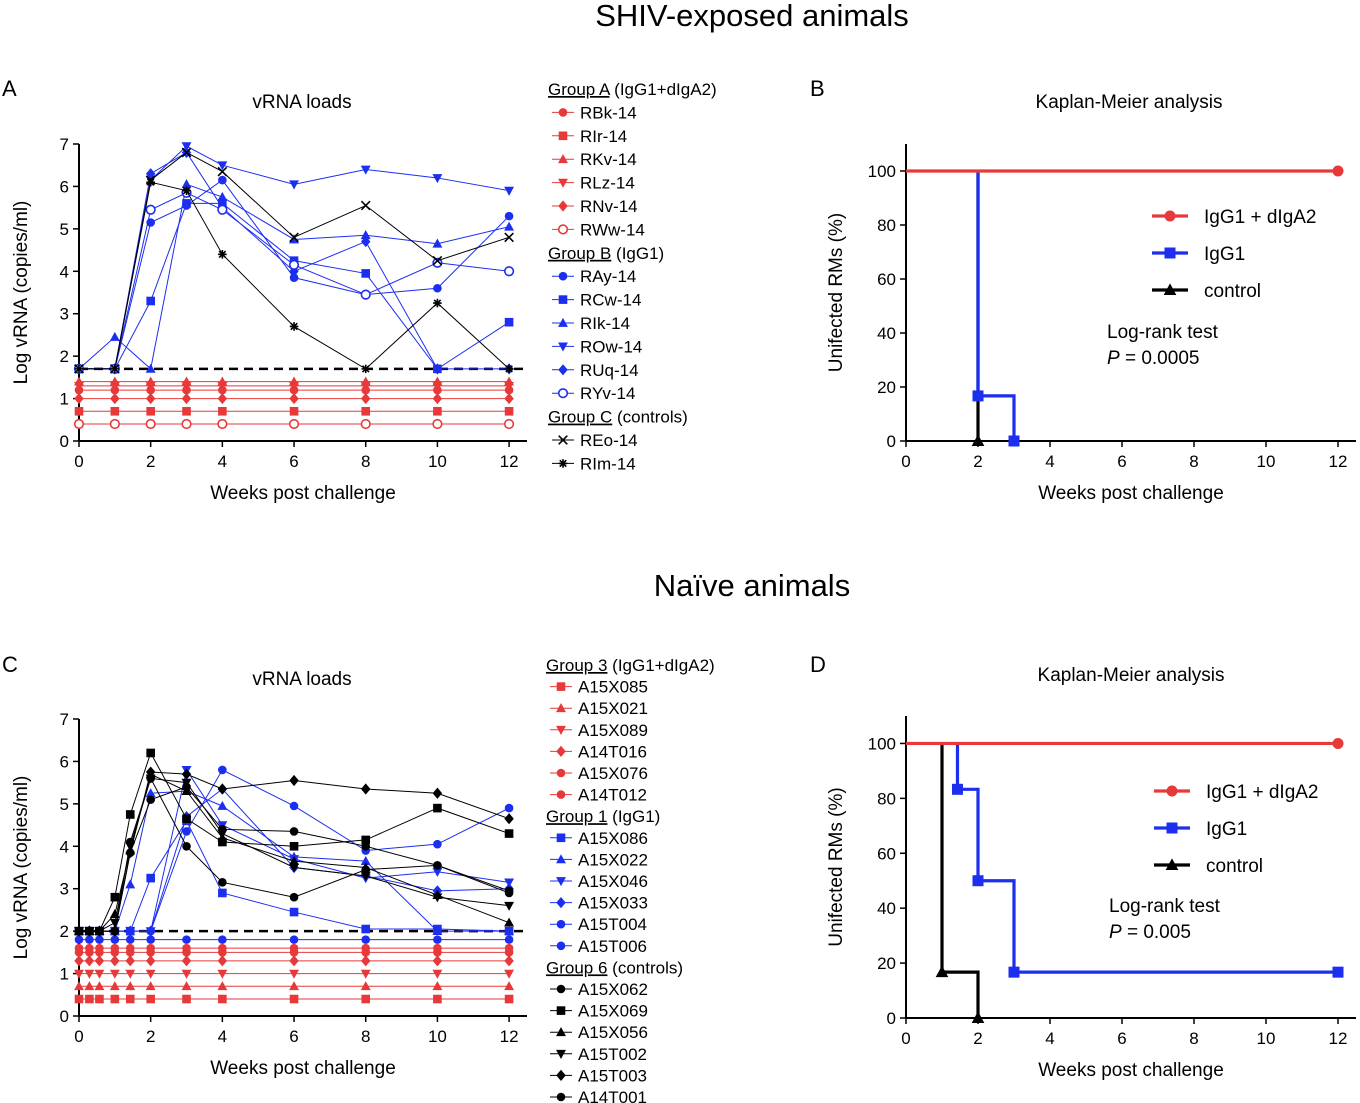 This screenshot has width=1360, height=1103. Describe the element at coordinates (612, 924) in the screenshot. I see `legend-entry-A15T004: A15T004` at that location.